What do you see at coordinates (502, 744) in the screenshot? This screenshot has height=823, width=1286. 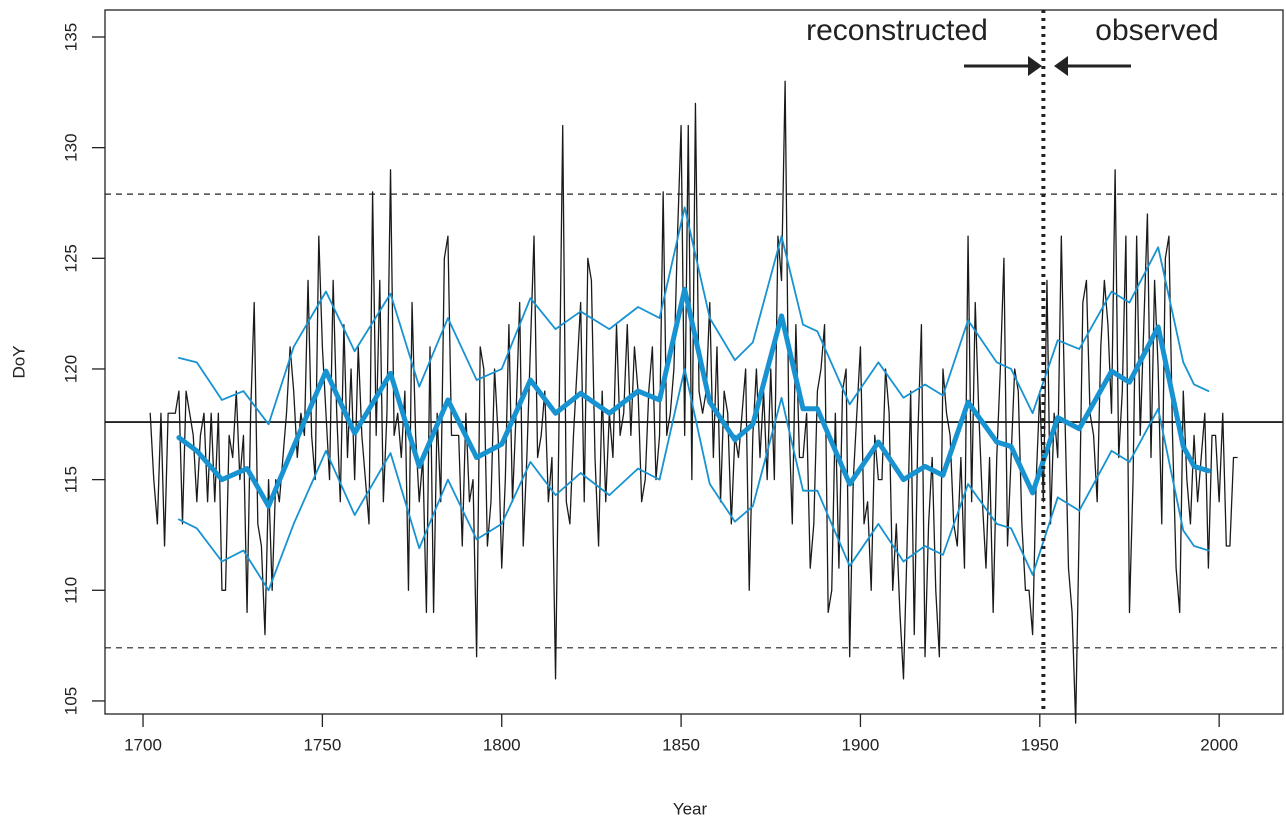 I see `x-tick-label: 1800` at bounding box center [502, 744].